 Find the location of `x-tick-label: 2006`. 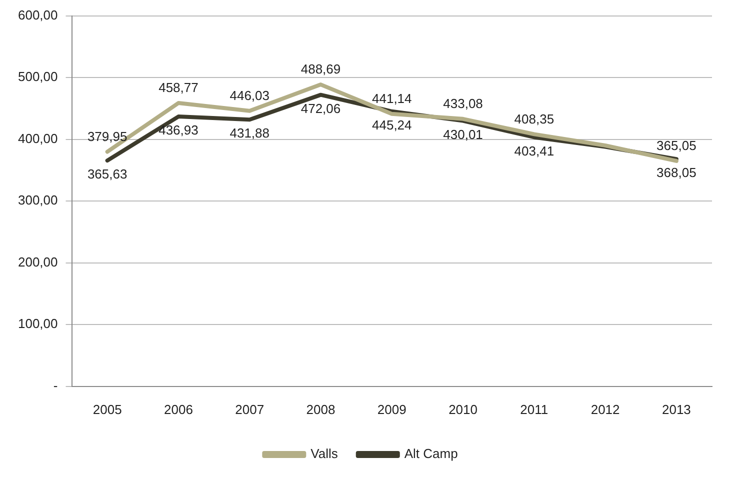

x-tick-label: 2006 is located at coordinates (178, 409).